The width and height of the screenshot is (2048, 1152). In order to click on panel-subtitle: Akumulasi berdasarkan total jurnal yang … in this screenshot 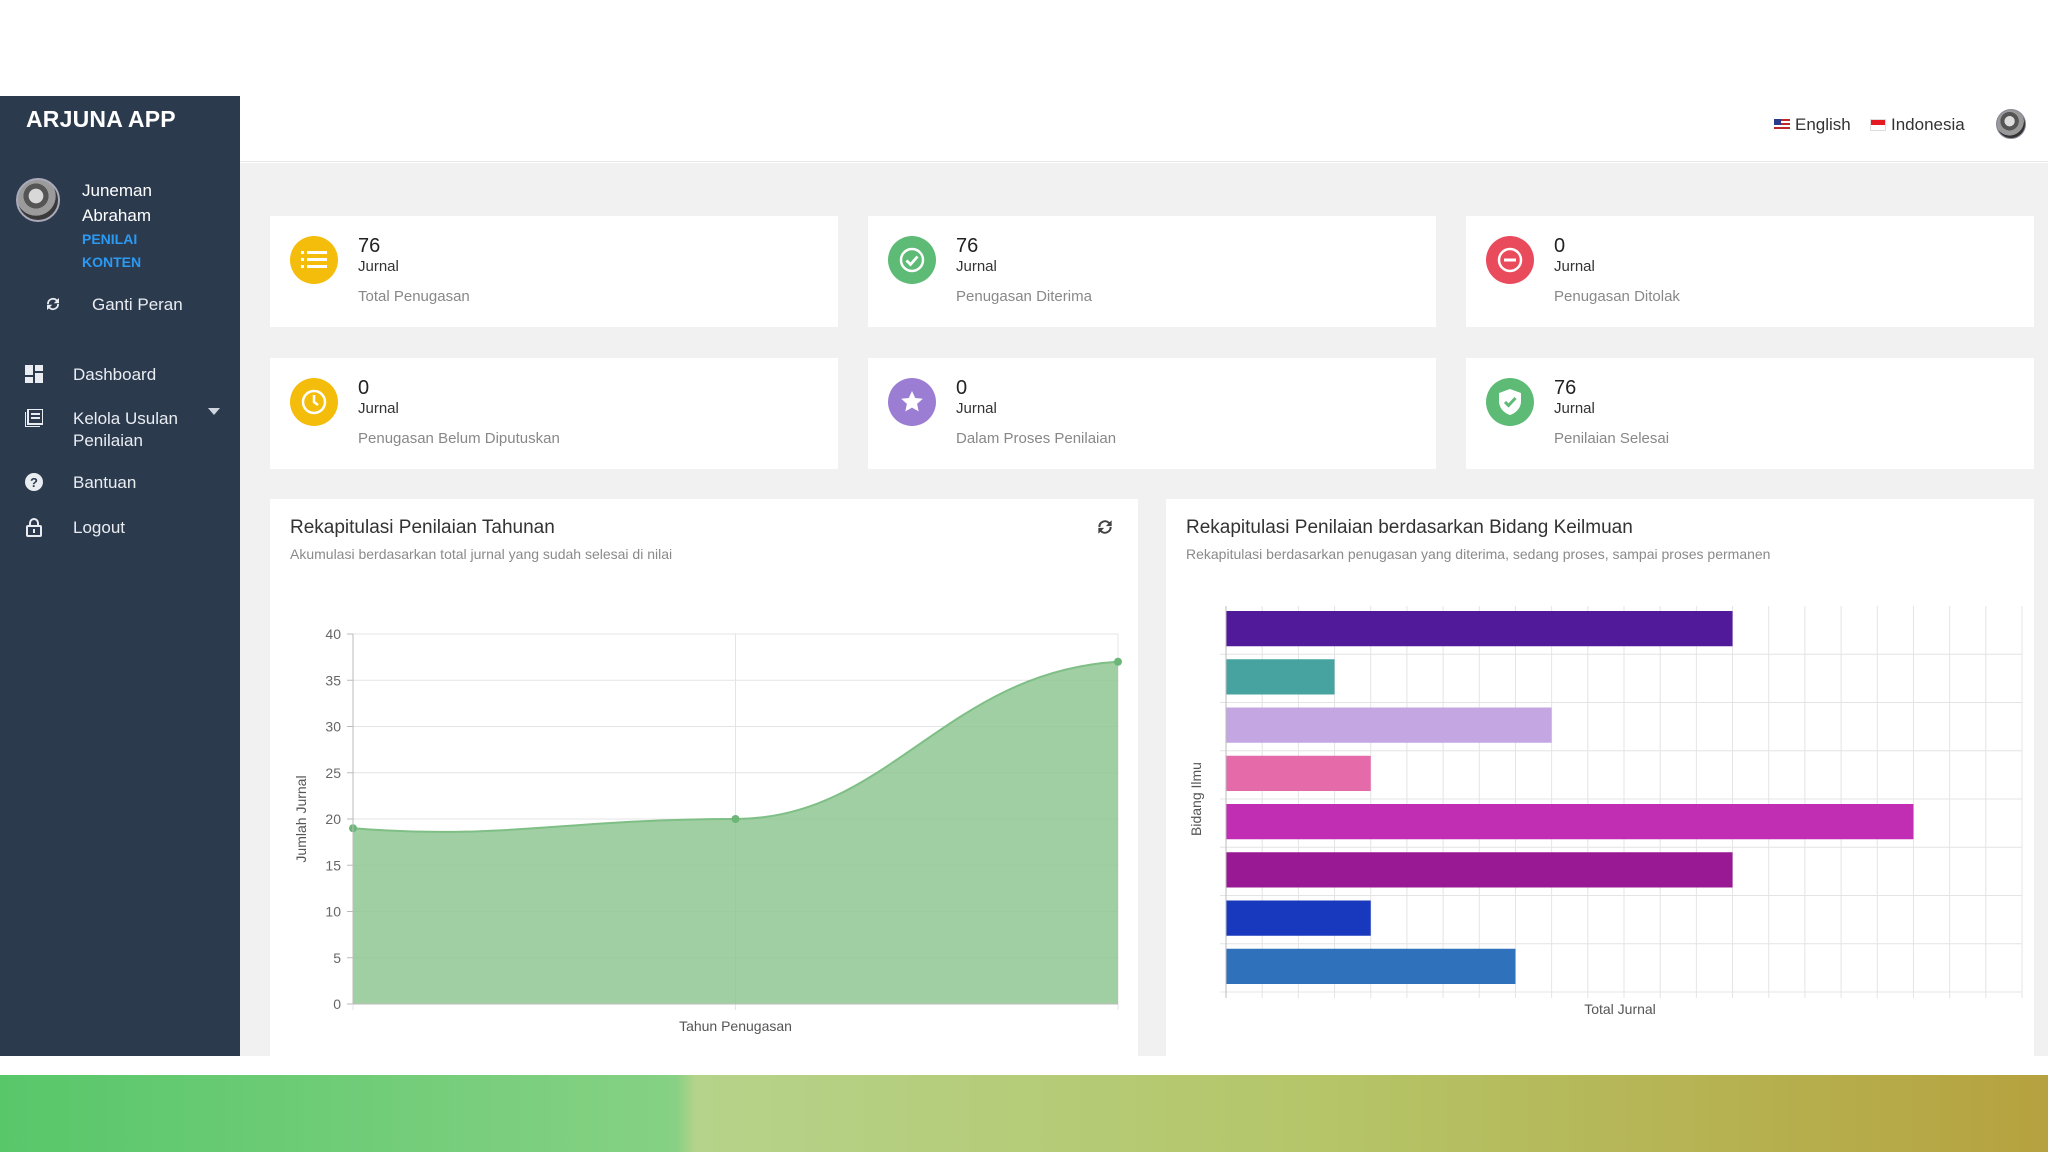, I will do `click(481, 554)`.